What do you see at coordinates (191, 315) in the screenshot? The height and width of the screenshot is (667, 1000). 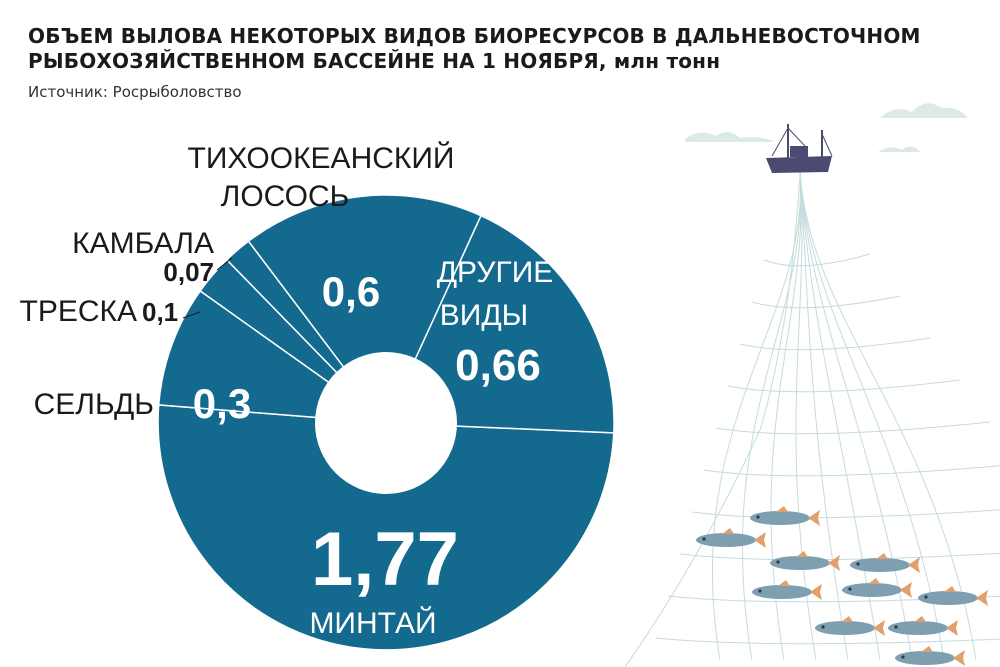 I see `leader-line-cod` at bounding box center [191, 315].